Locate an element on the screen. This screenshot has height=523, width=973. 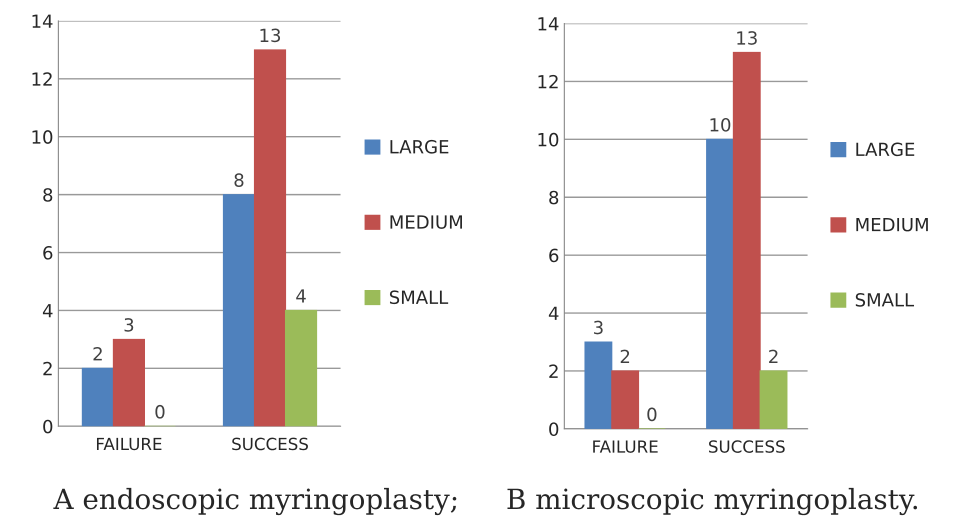
text: B microscopic myringoplasty. is located at coordinates (712, 502).